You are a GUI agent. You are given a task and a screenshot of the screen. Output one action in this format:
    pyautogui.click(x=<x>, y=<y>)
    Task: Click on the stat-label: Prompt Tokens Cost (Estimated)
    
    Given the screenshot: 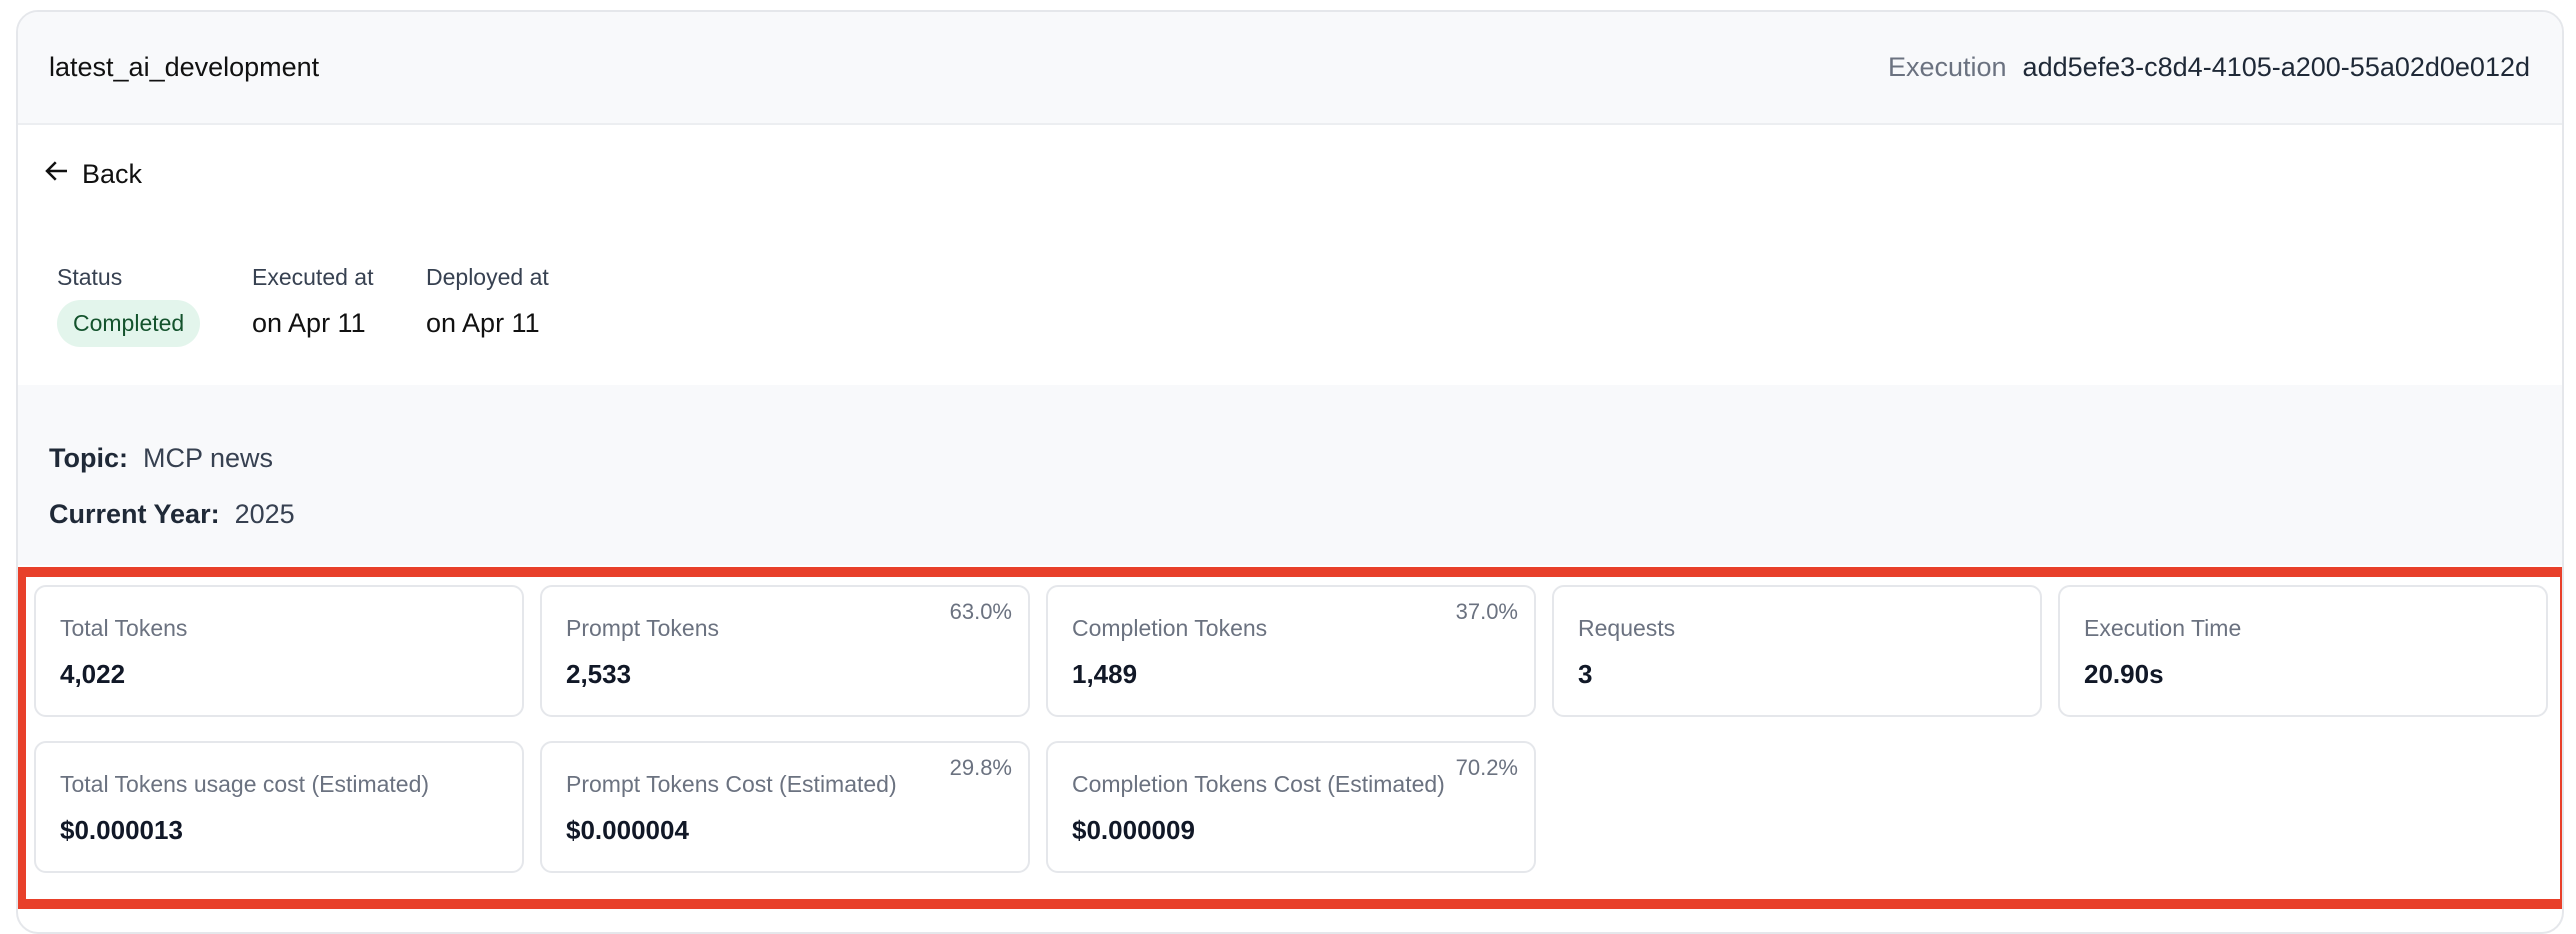 What is the action you would take?
    pyautogui.click(x=731, y=784)
    